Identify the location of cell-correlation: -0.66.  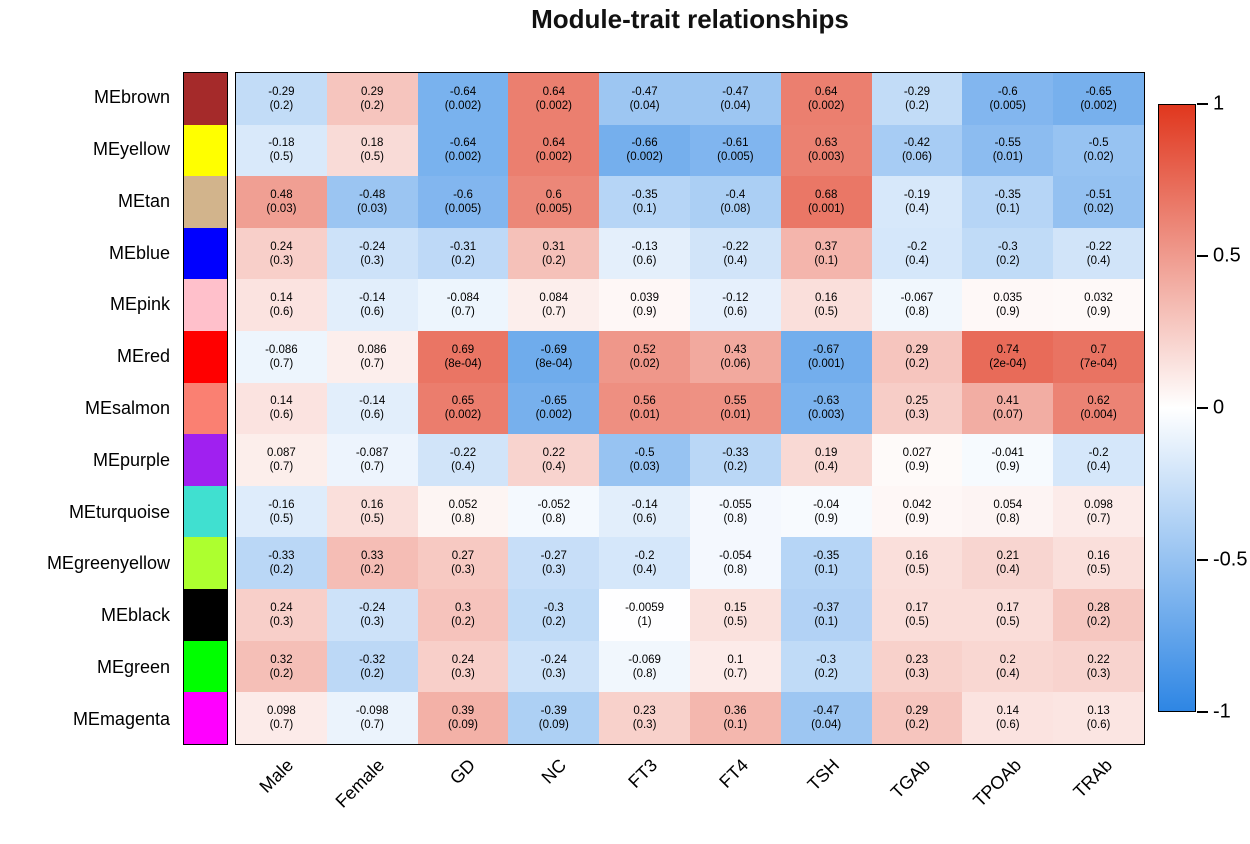
(644, 143).